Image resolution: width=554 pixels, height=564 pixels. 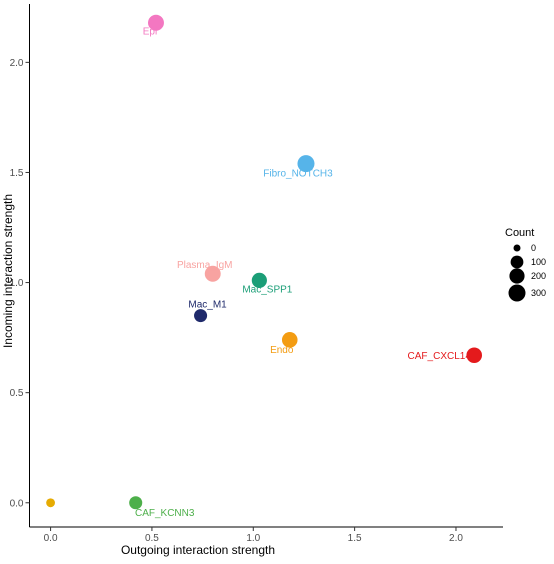 What do you see at coordinates (538, 276) in the screenshot?
I see `legend-label: 200` at bounding box center [538, 276].